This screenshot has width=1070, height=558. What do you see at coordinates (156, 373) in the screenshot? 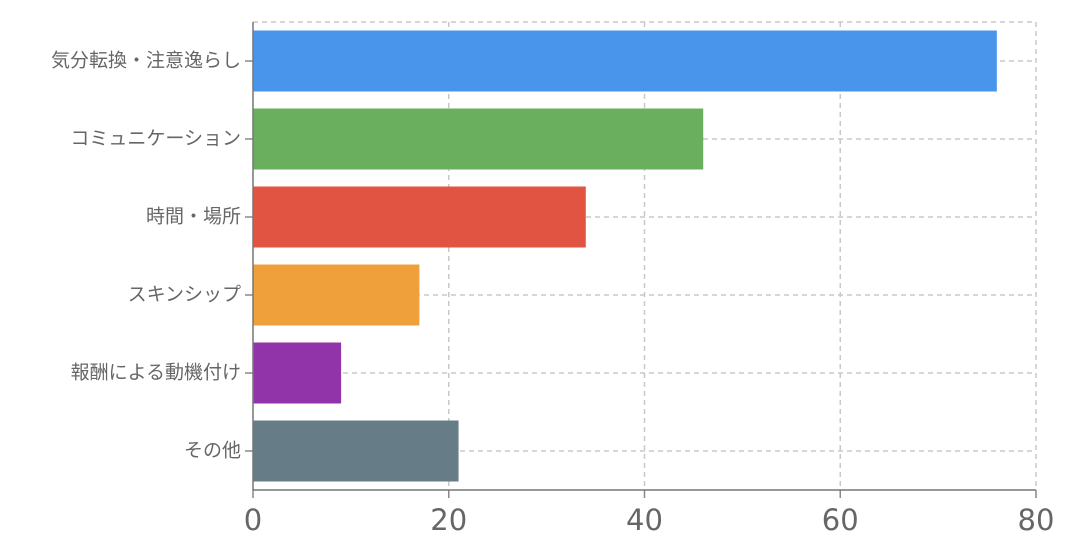
I see `y-tick-label: 報酬による動機付け` at bounding box center [156, 373].